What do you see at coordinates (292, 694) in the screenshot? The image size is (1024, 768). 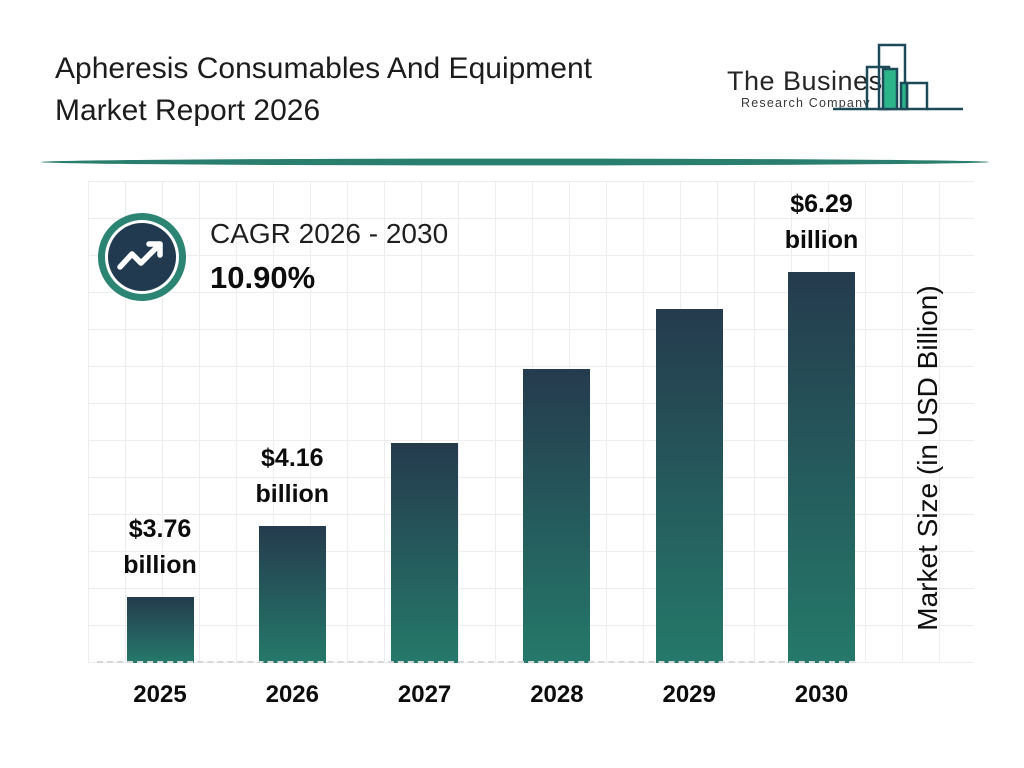 I see `x-tick-2026: 2026` at bounding box center [292, 694].